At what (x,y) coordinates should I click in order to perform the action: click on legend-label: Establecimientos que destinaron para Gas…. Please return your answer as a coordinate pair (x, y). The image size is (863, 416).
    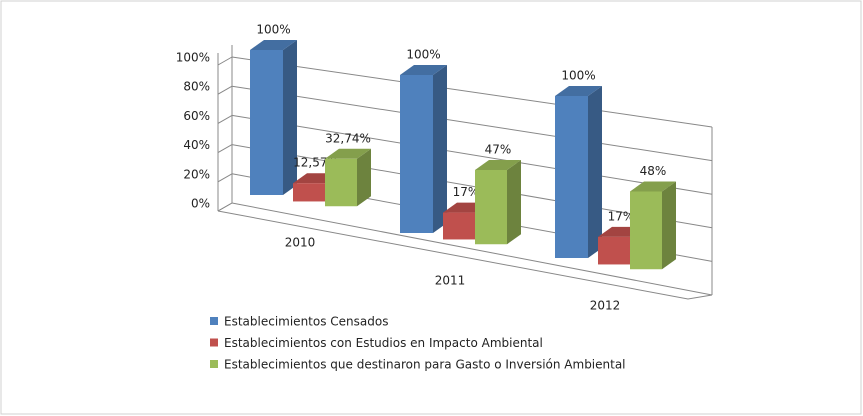
    Looking at the image, I should click on (425, 365).